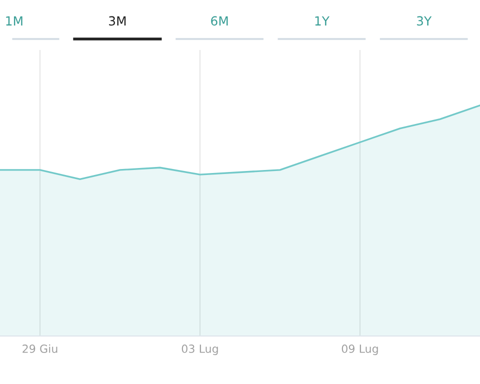  What do you see at coordinates (200, 350) in the screenshot?
I see `x-tick-label: 03 Lug` at bounding box center [200, 350].